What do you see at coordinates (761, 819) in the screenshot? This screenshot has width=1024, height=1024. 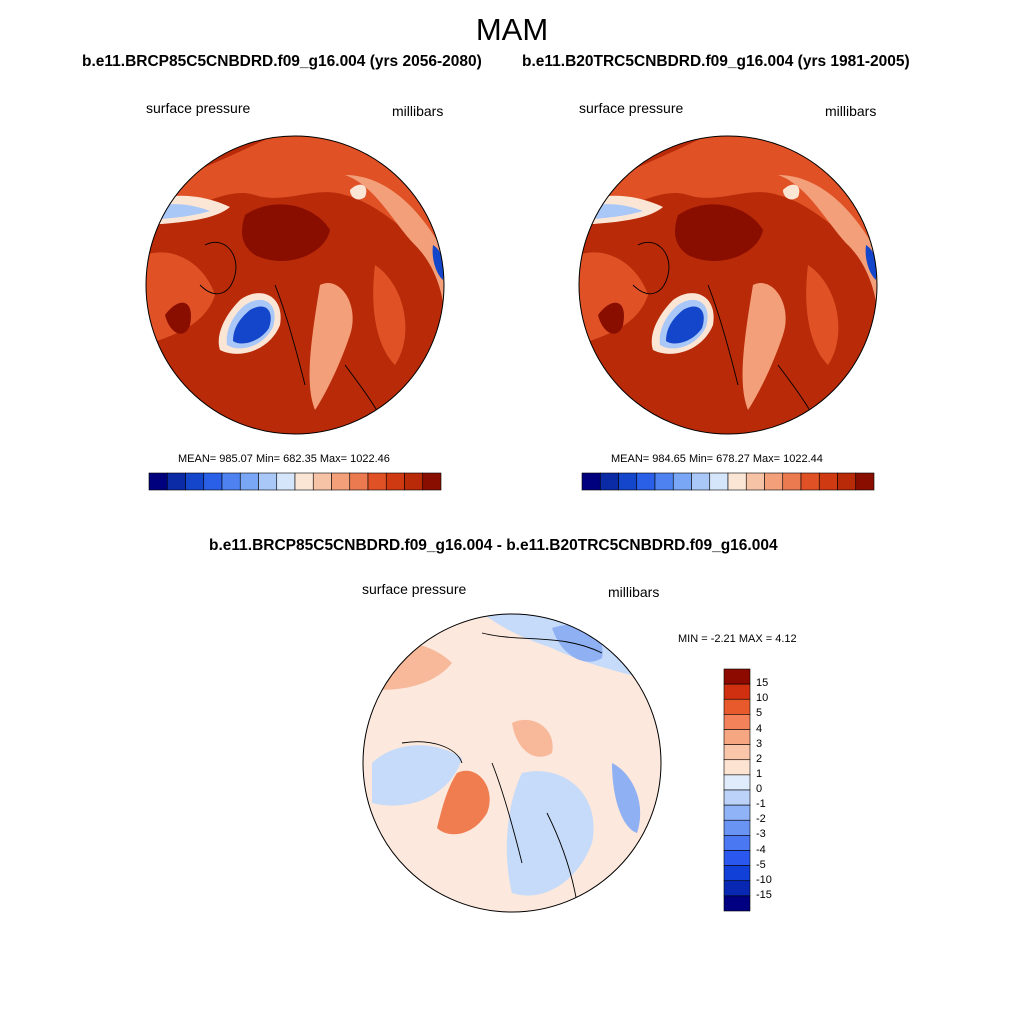 I see `colorbar-tick-label: -2` at bounding box center [761, 819].